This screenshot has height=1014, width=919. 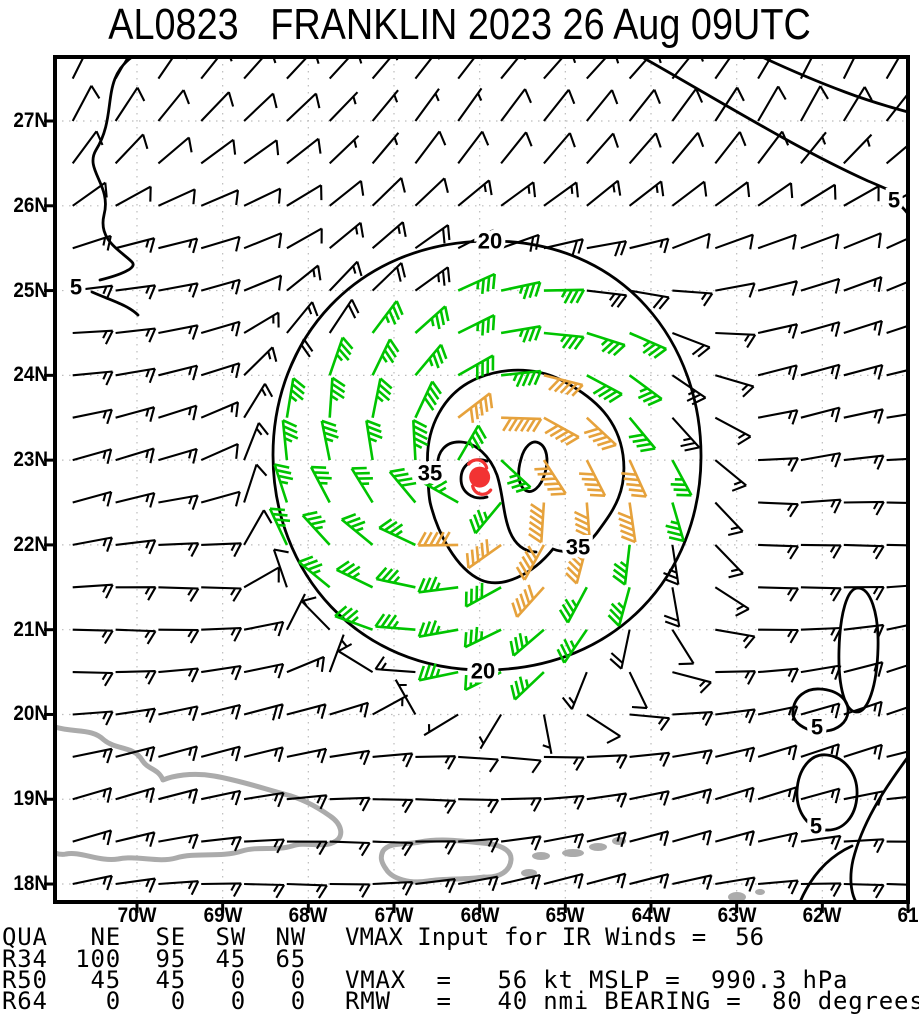 What do you see at coordinates (199, 793) in the screenshot?
I see `hispaniola` at bounding box center [199, 793].